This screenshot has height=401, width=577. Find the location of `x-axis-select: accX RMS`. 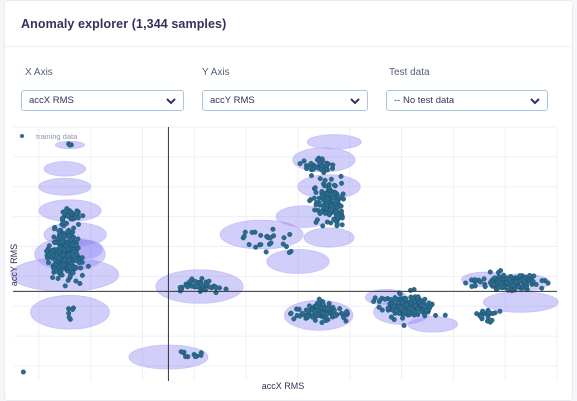

x-axis-select: accX RMS is located at coordinates (102, 100).